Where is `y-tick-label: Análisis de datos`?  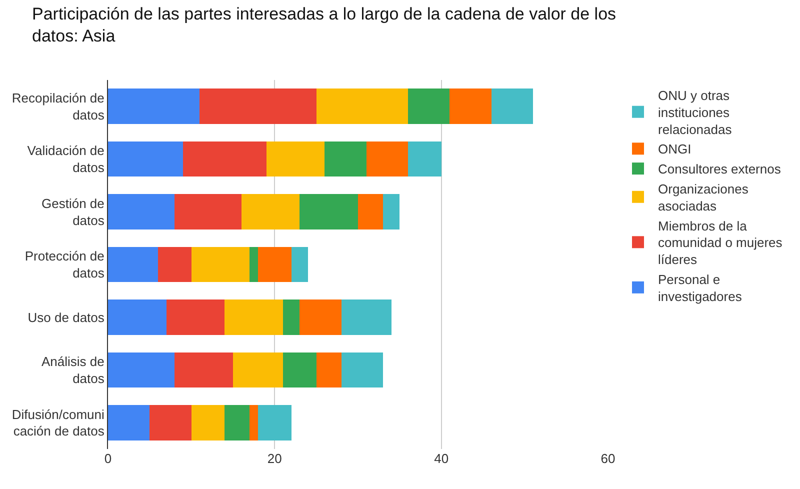
y-tick-label: Análisis de datos is located at coordinates (73, 370).